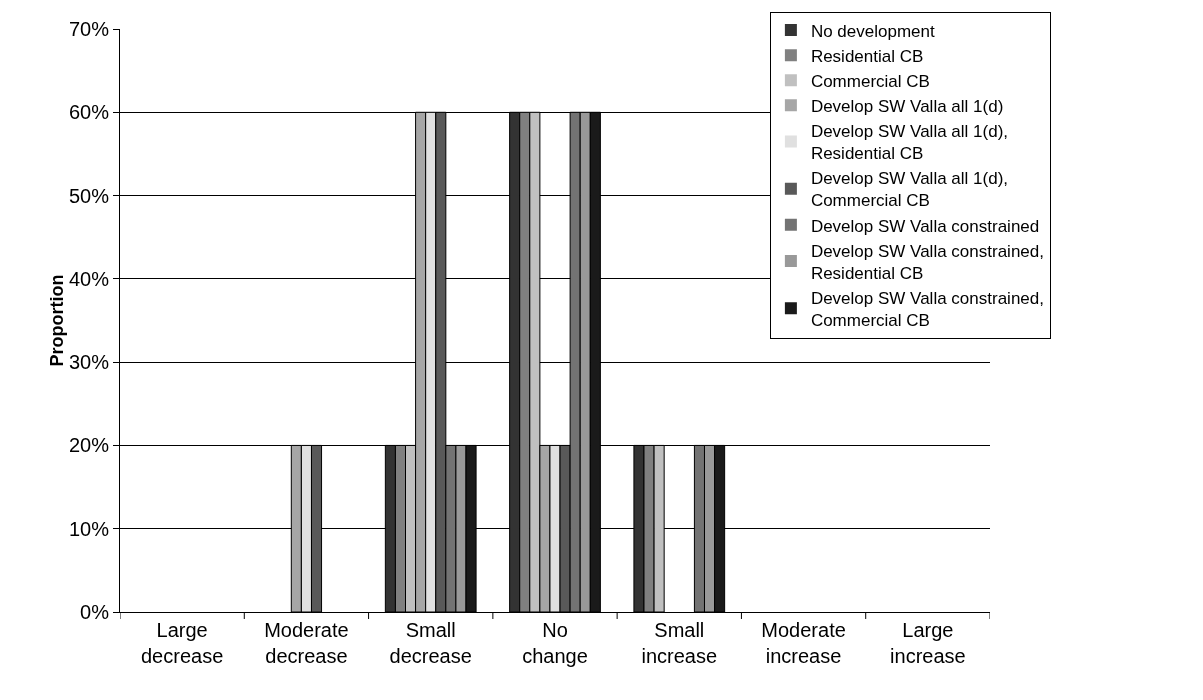 This screenshot has width=1203, height=700. Describe the element at coordinates (872, 31) in the screenshot. I see `legend-label: No development` at that location.